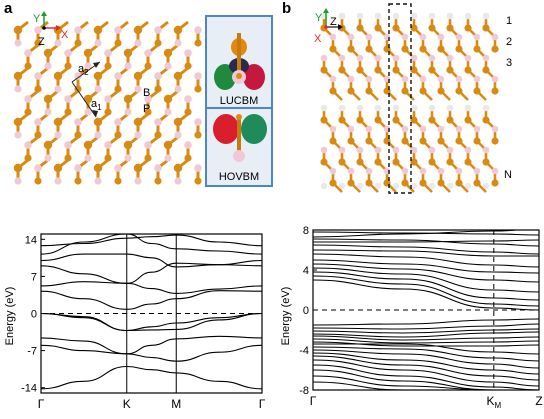 Image resolution: width=544 pixels, height=419 pixels. What do you see at coordinates (146, 109) in the screenshot?
I see `atom-p-label: P` at bounding box center [146, 109].